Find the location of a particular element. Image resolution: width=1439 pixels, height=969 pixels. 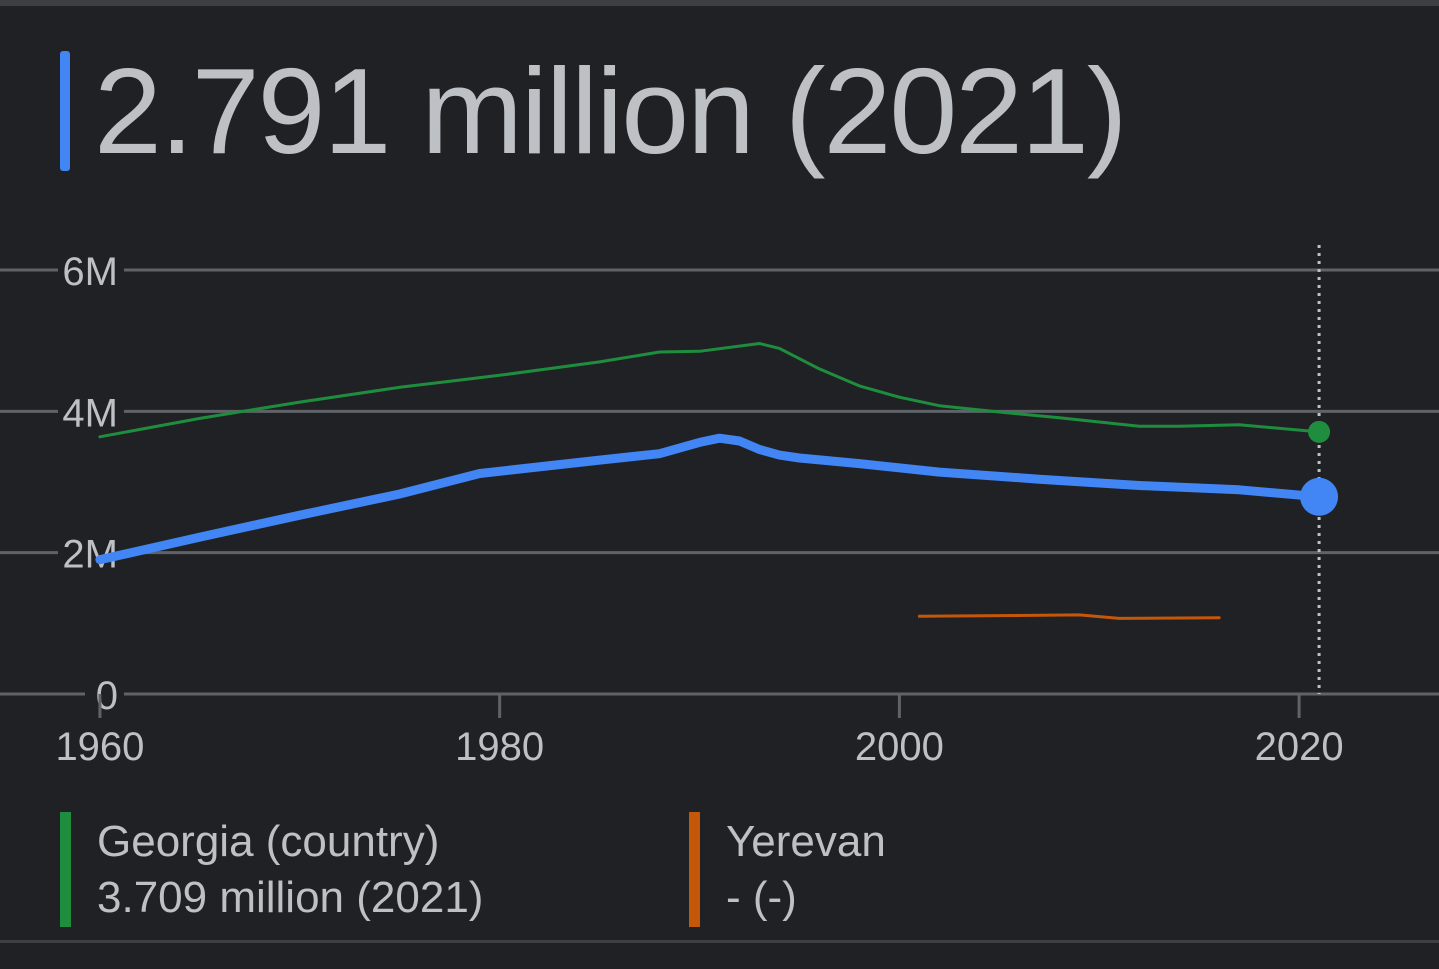

georgia-current-point is located at coordinates (1319, 431).